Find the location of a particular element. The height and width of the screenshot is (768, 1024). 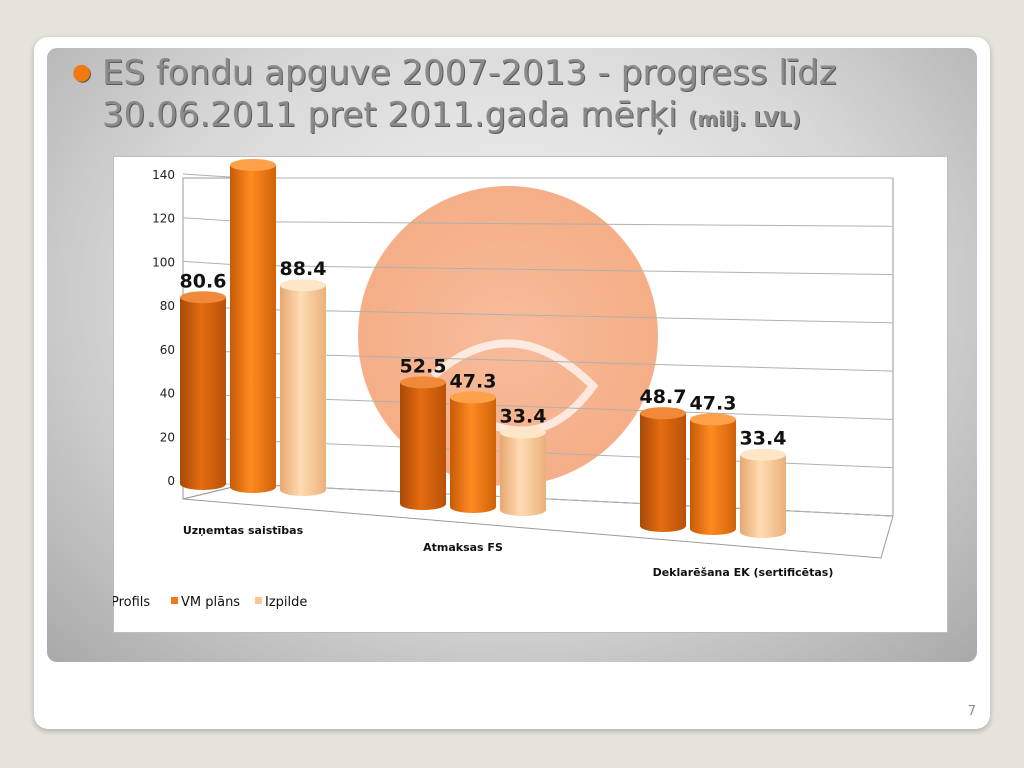

title-line-2-text: 30.06.2011 pret 2011.gada mērķi is located at coordinates (395, 115).